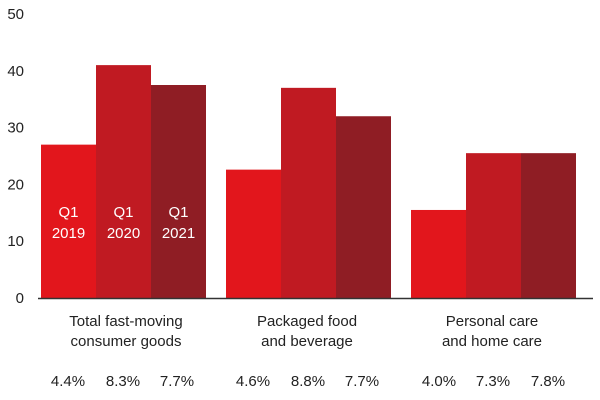 The height and width of the screenshot is (400, 600). Describe the element at coordinates (15, 71) in the screenshot. I see `y-tick-label: 40` at that location.